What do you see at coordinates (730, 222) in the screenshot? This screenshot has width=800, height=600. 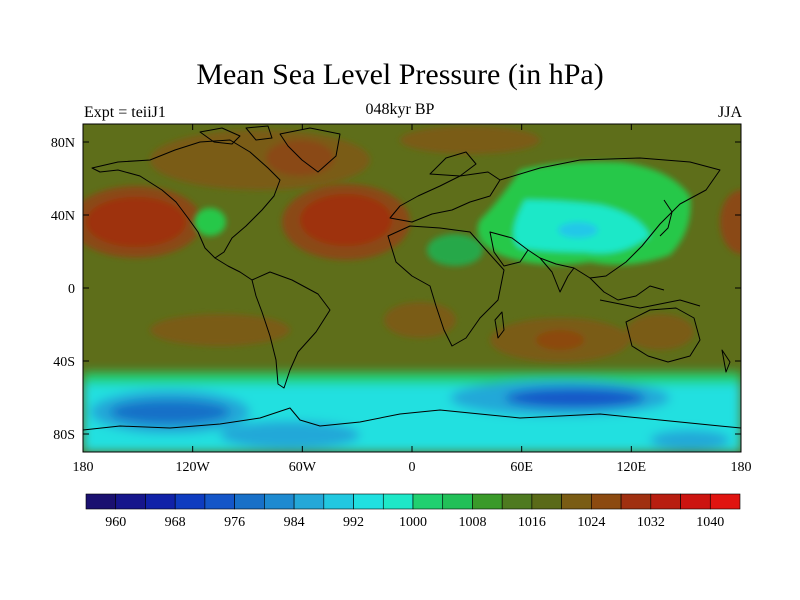 I see `pacific-high-east` at bounding box center [730, 222].